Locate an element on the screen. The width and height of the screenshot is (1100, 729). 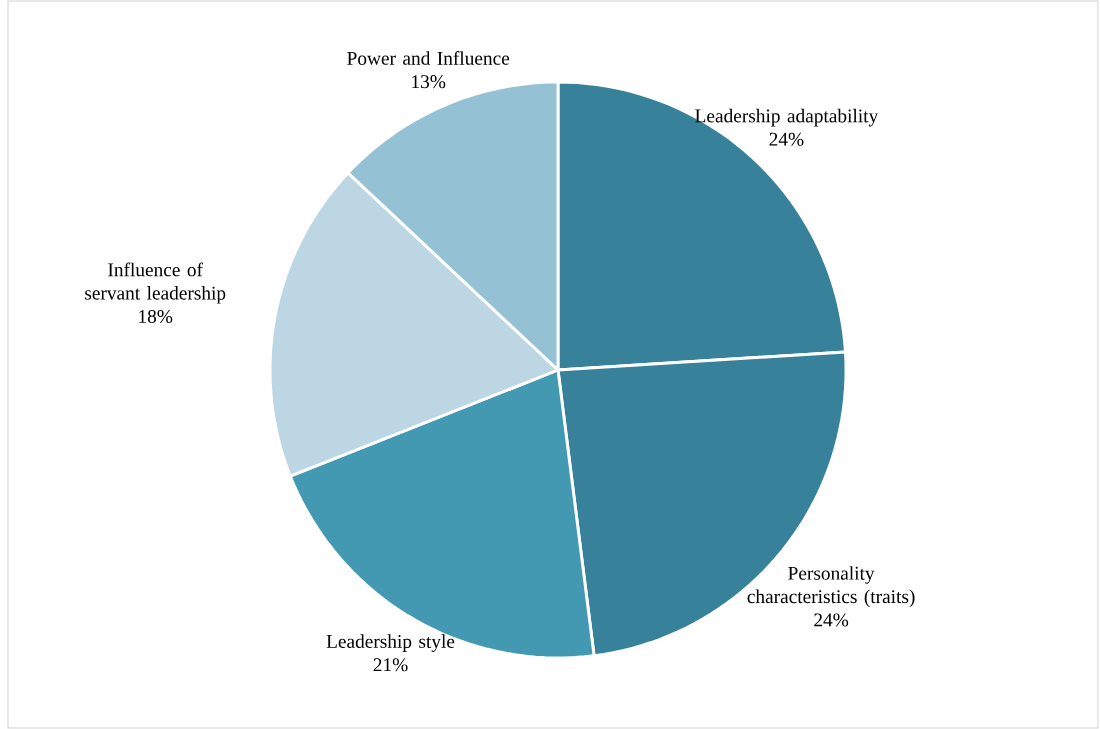
slice-label: Personality characteristics (traits) is located at coordinates (831, 587).